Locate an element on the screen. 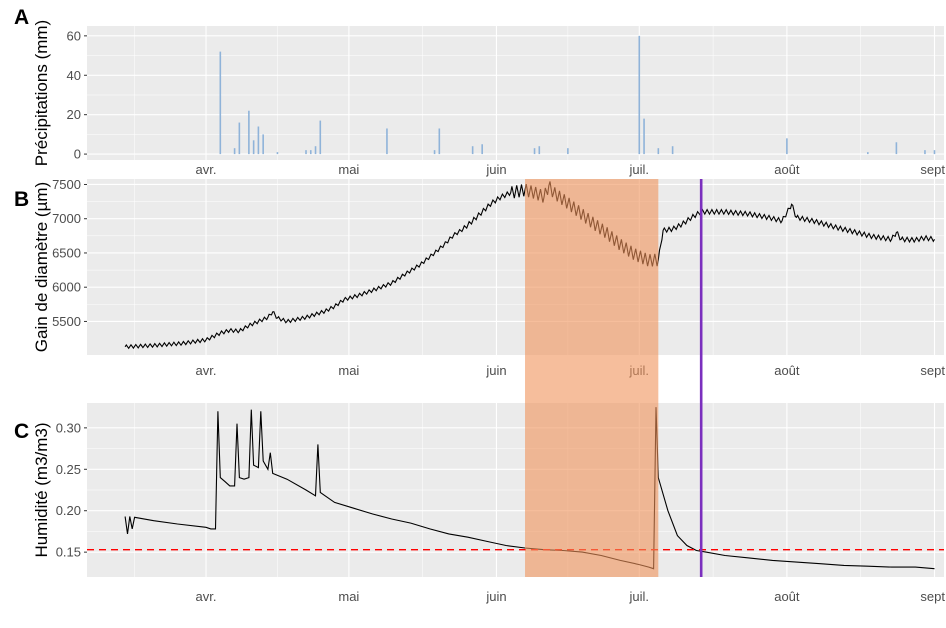  y-axis-label: Gain de diamètre (µm) is located at coordinates (41, 267).